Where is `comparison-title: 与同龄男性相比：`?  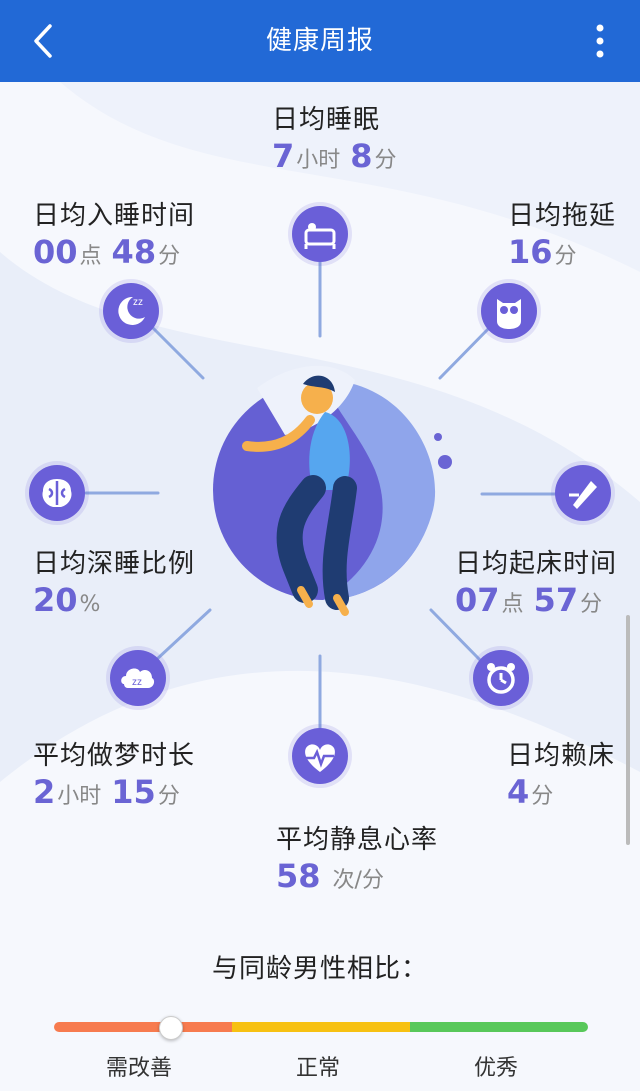
comparison-title: 与同龄男性相比： is located at coordinates (319, 969).